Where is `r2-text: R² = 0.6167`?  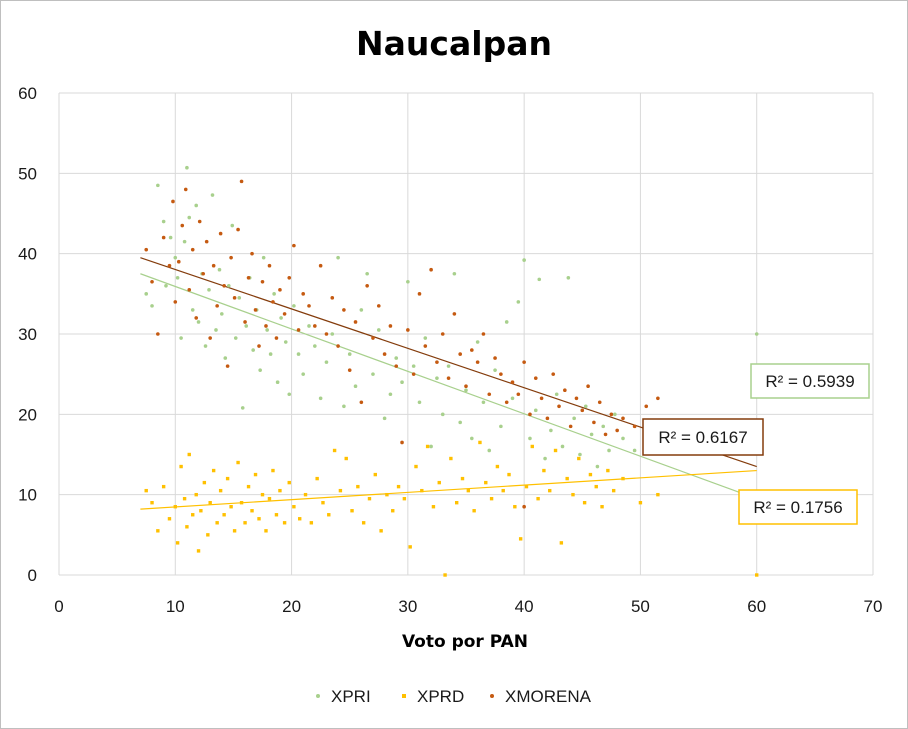 r2-text: R² = 0.6167 is located at coordinates (702, 437).